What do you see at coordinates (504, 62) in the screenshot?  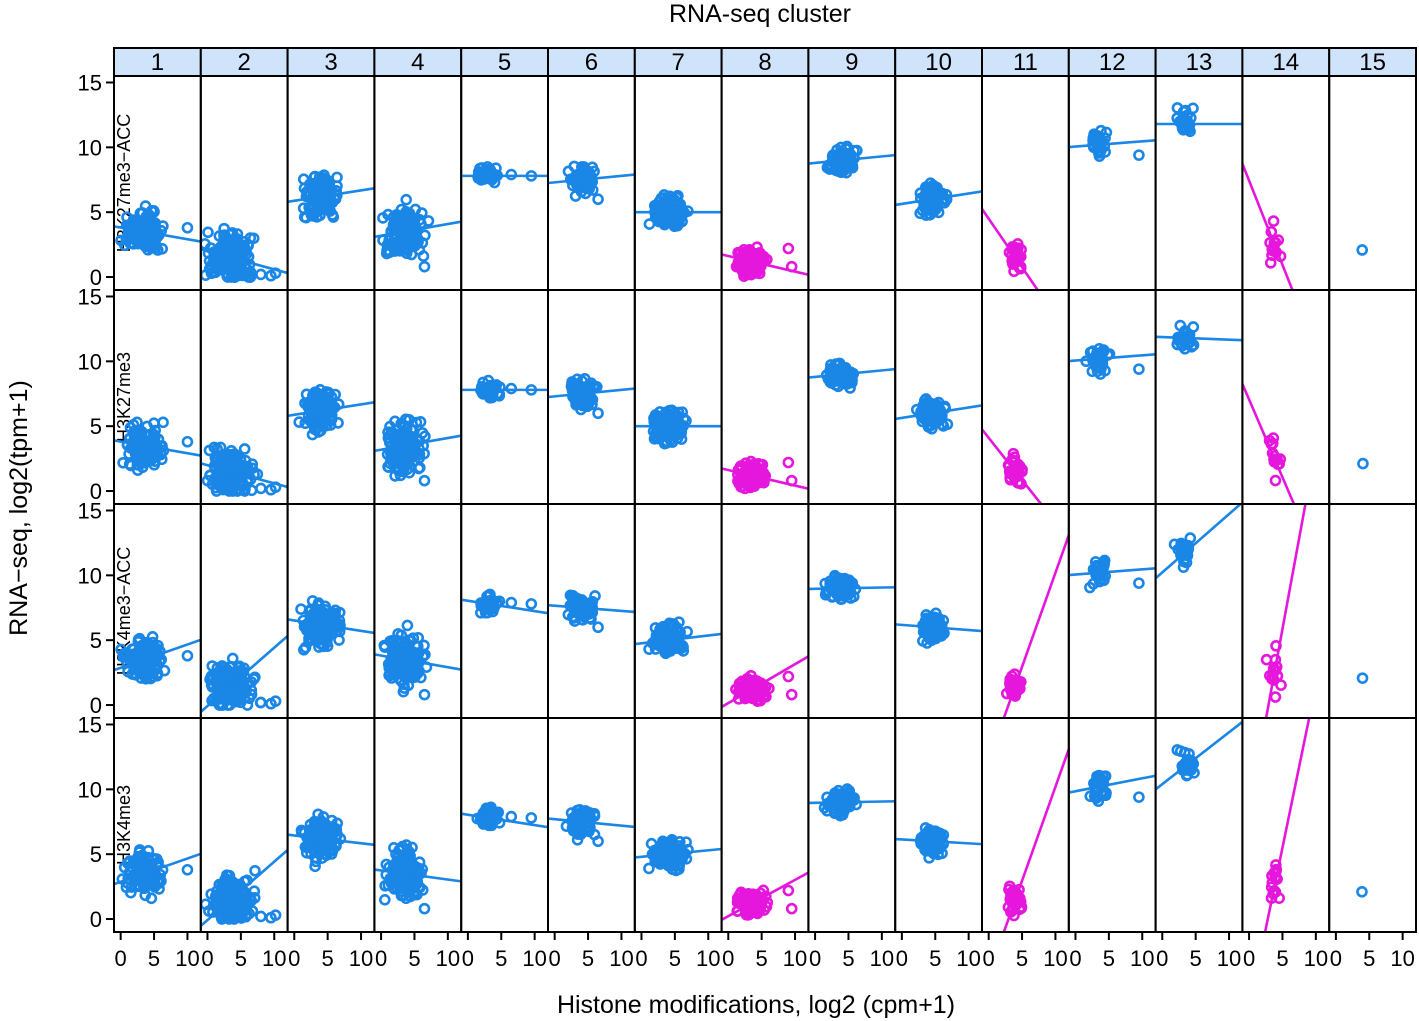 I see `column-label-5: 5` at bounding box center [504, 62].